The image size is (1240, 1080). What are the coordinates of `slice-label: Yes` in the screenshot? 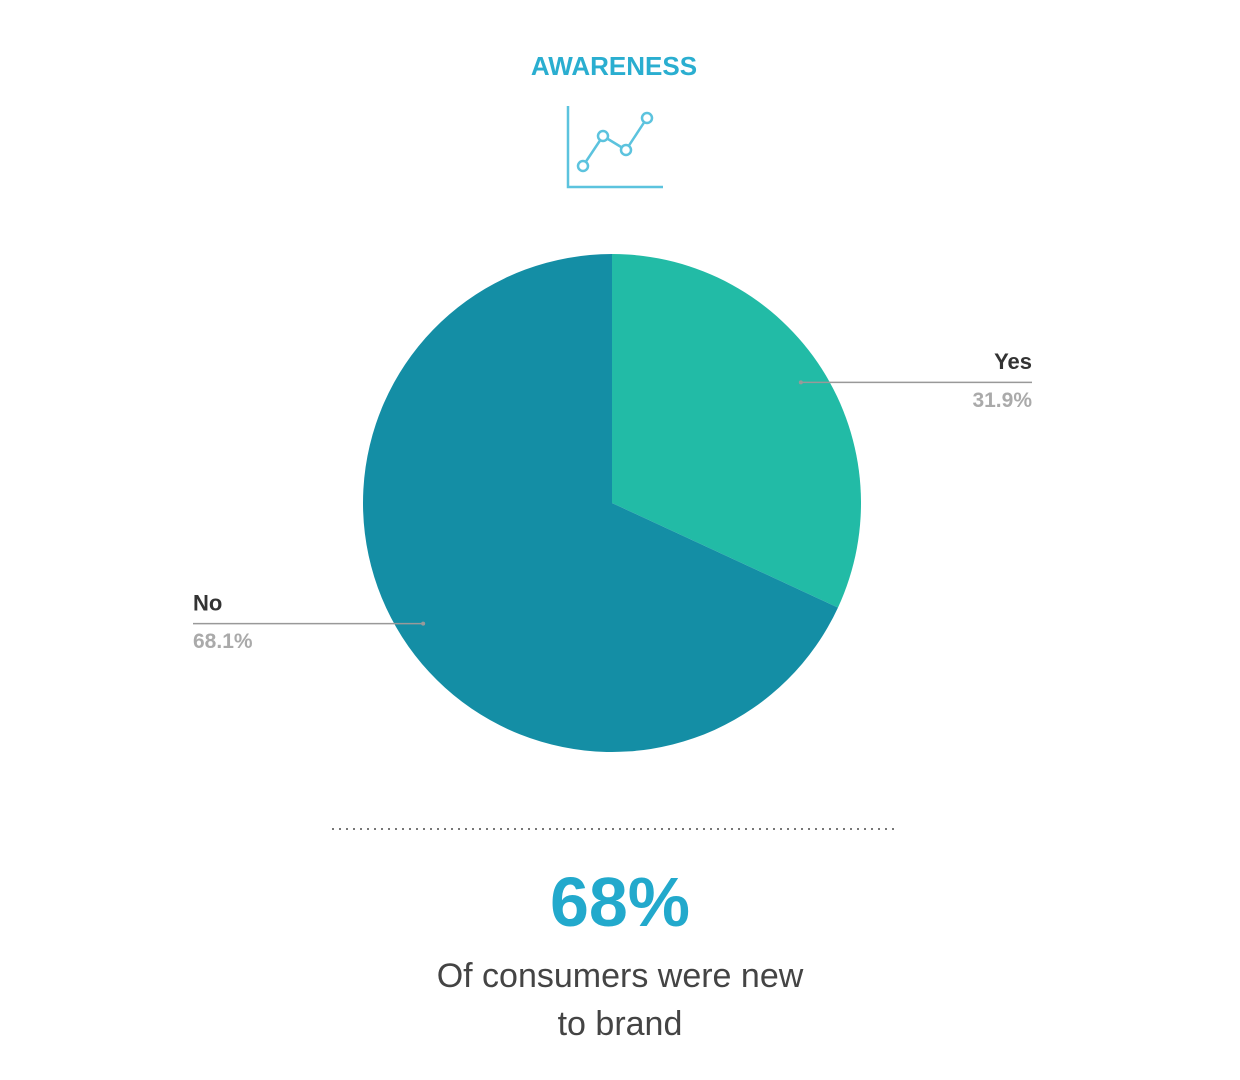 It's located at (1013, 361).